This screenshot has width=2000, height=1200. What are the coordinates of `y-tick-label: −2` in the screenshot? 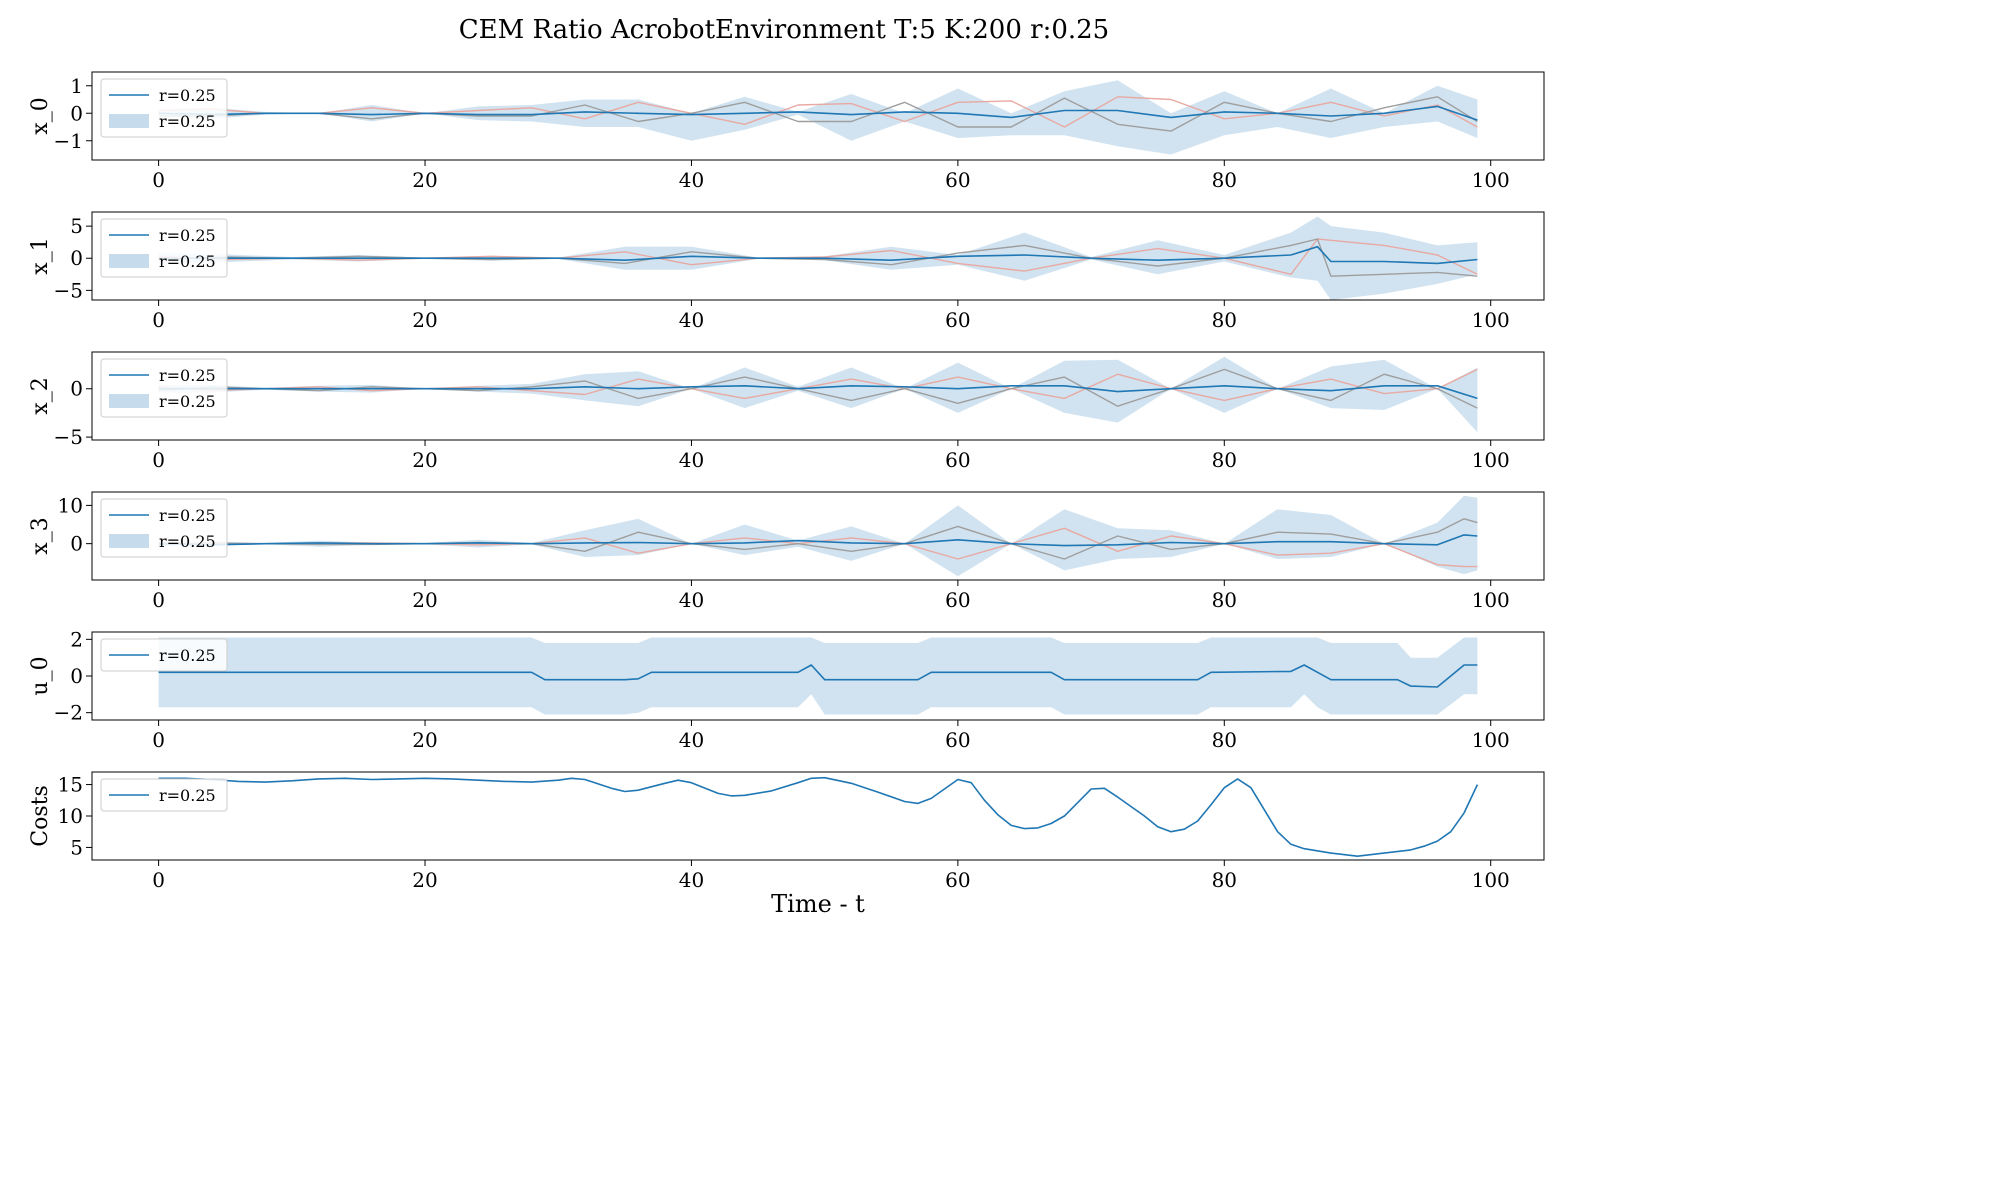 It's located at (68, 713).